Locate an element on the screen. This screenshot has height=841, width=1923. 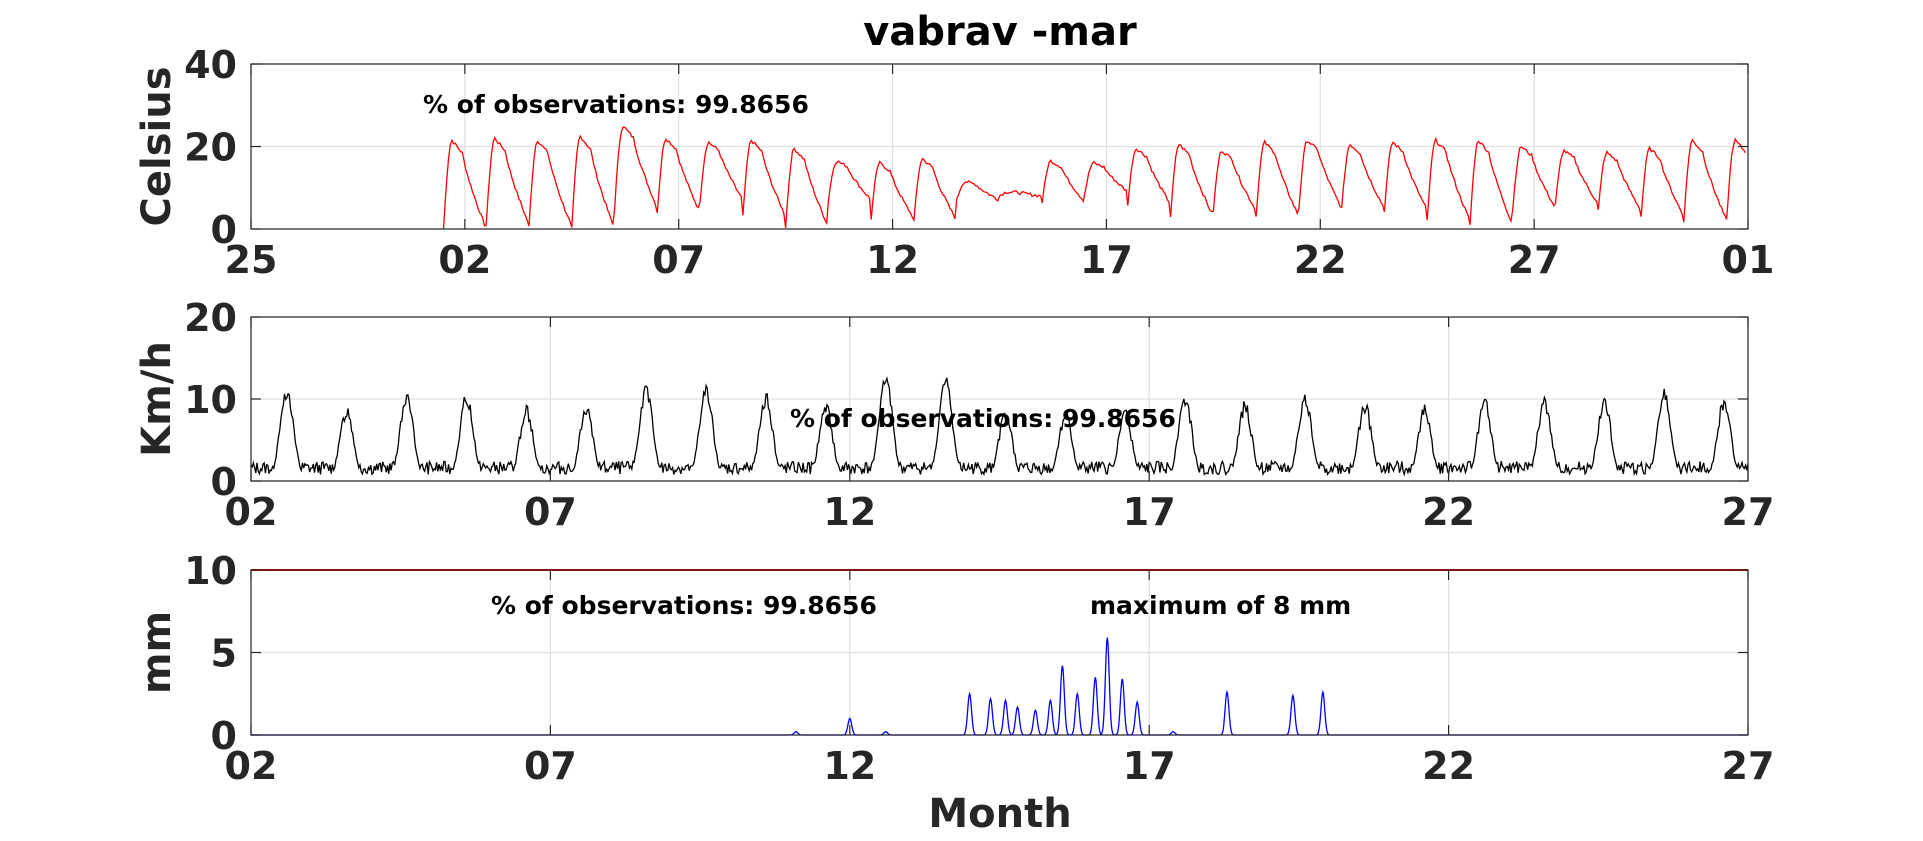
temperature-x-tick-label: 17 is located at coordinates (1106, 260).